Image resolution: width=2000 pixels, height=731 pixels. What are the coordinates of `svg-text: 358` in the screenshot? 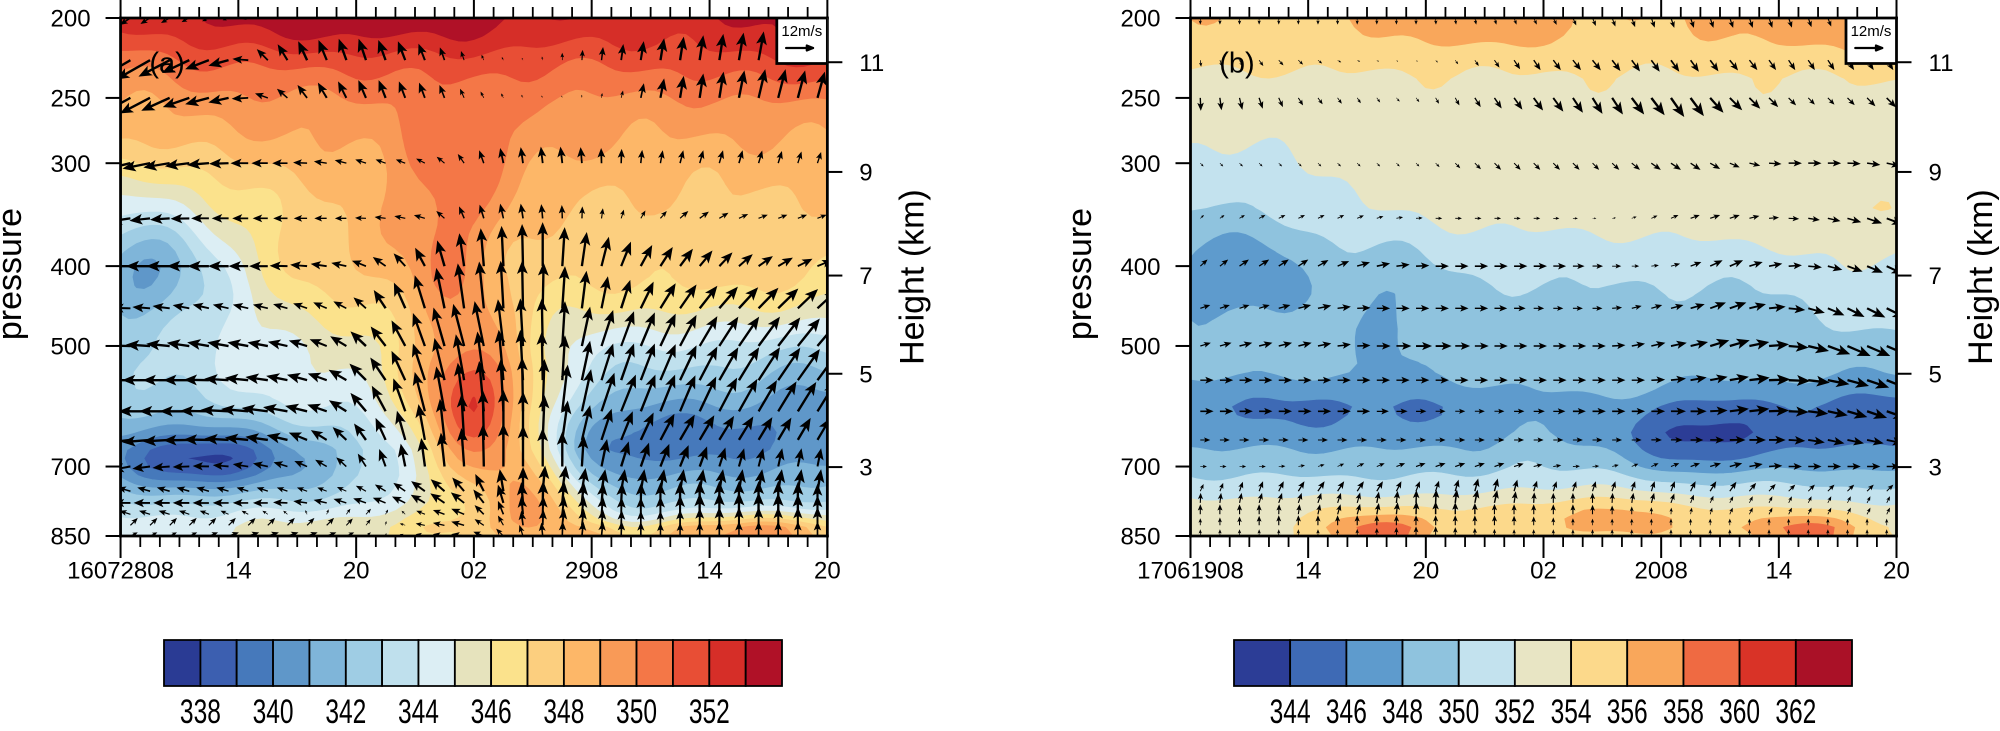 It's located at (1683, 709).